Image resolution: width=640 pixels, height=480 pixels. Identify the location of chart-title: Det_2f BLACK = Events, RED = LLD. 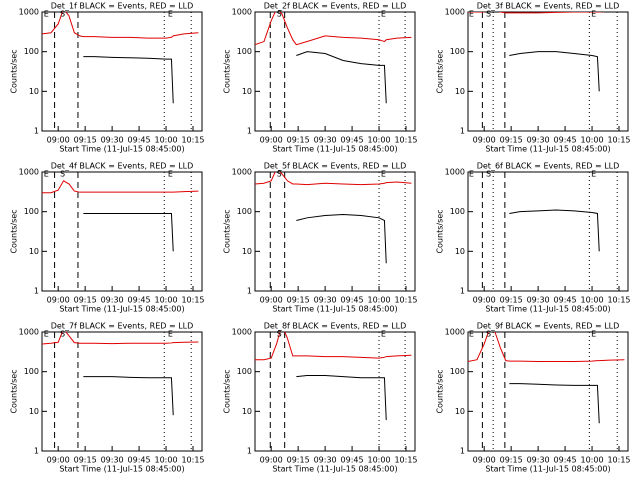
(335, 6).